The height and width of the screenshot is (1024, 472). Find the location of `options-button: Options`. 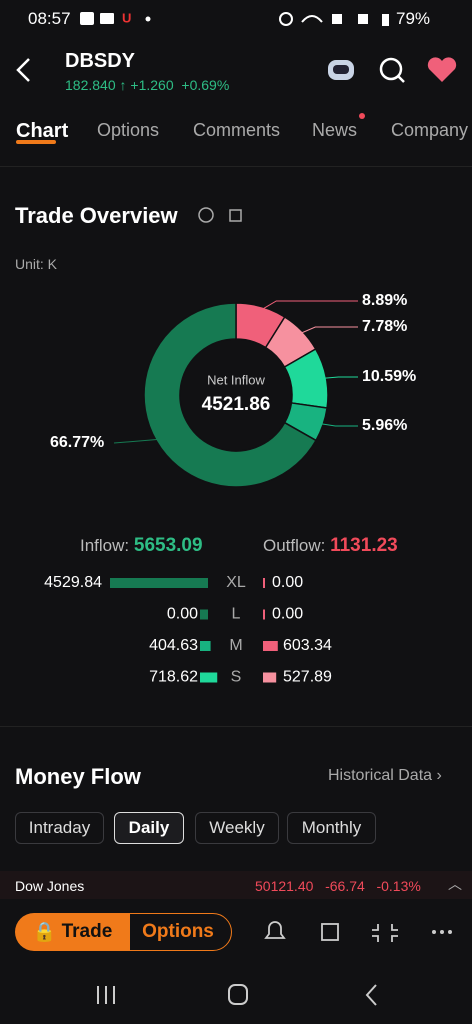

options-button: Options is located at coordinates (178, 932).